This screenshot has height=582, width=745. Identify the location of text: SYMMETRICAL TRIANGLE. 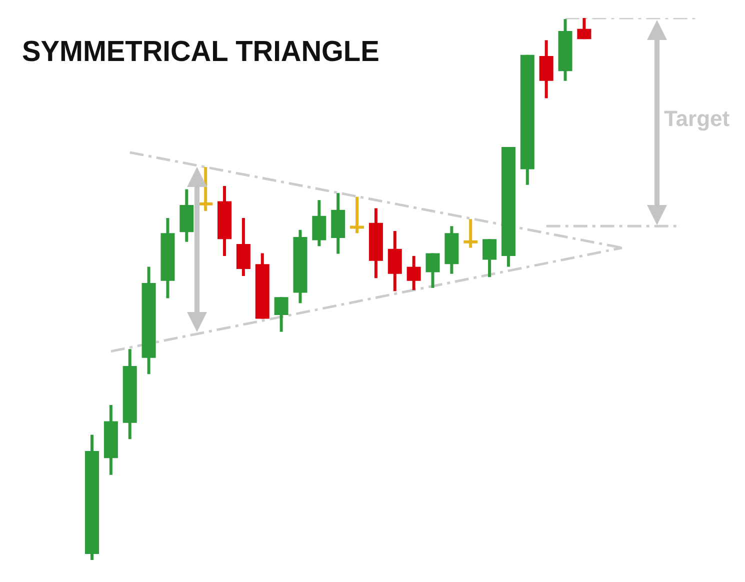
(201, 52).